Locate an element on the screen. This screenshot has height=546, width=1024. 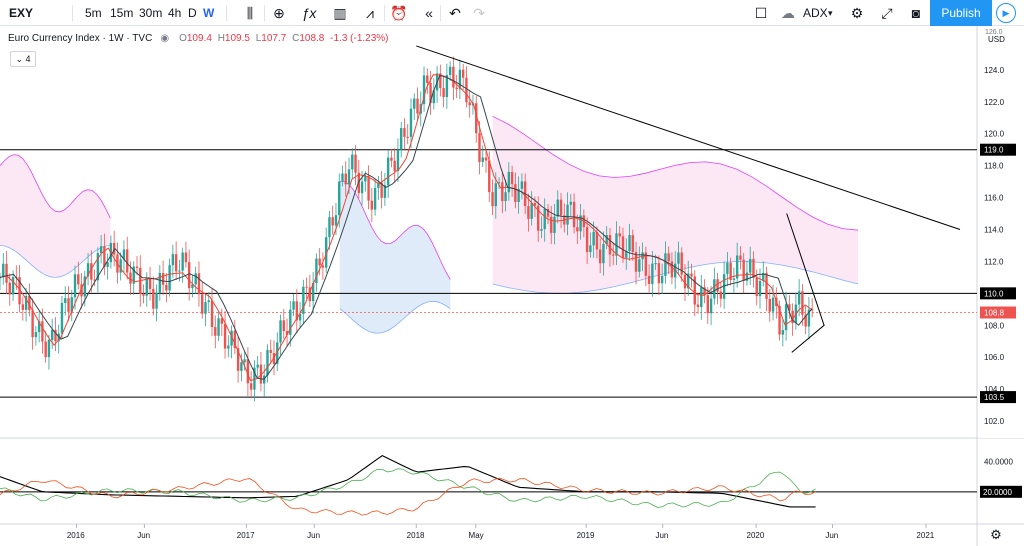
triangle-pattern is located at coordinates (805, 283).